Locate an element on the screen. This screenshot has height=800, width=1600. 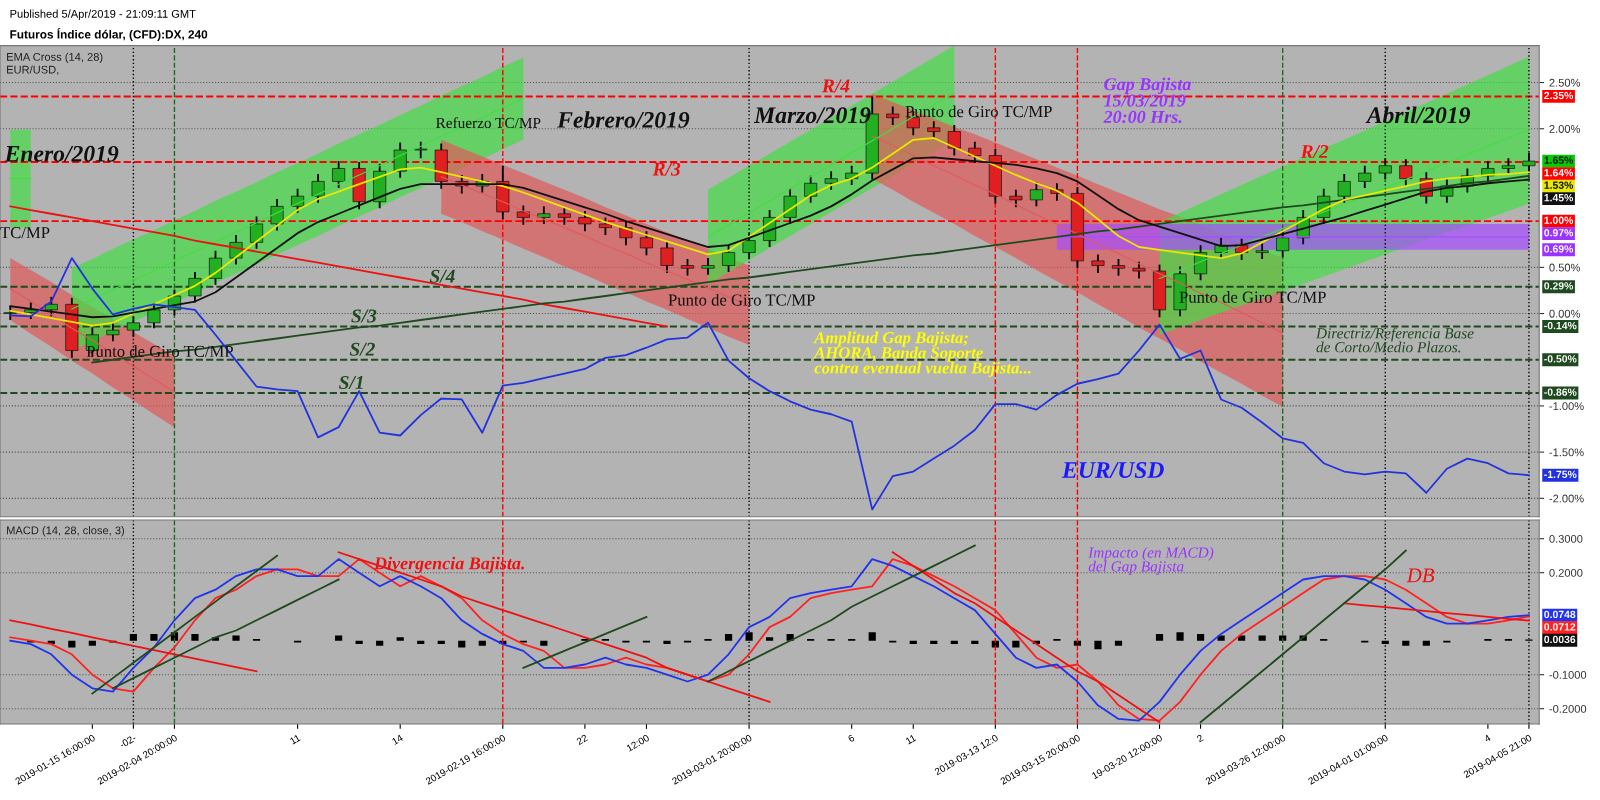
annotation: 0.97% is located at coordinates (1559, 233).